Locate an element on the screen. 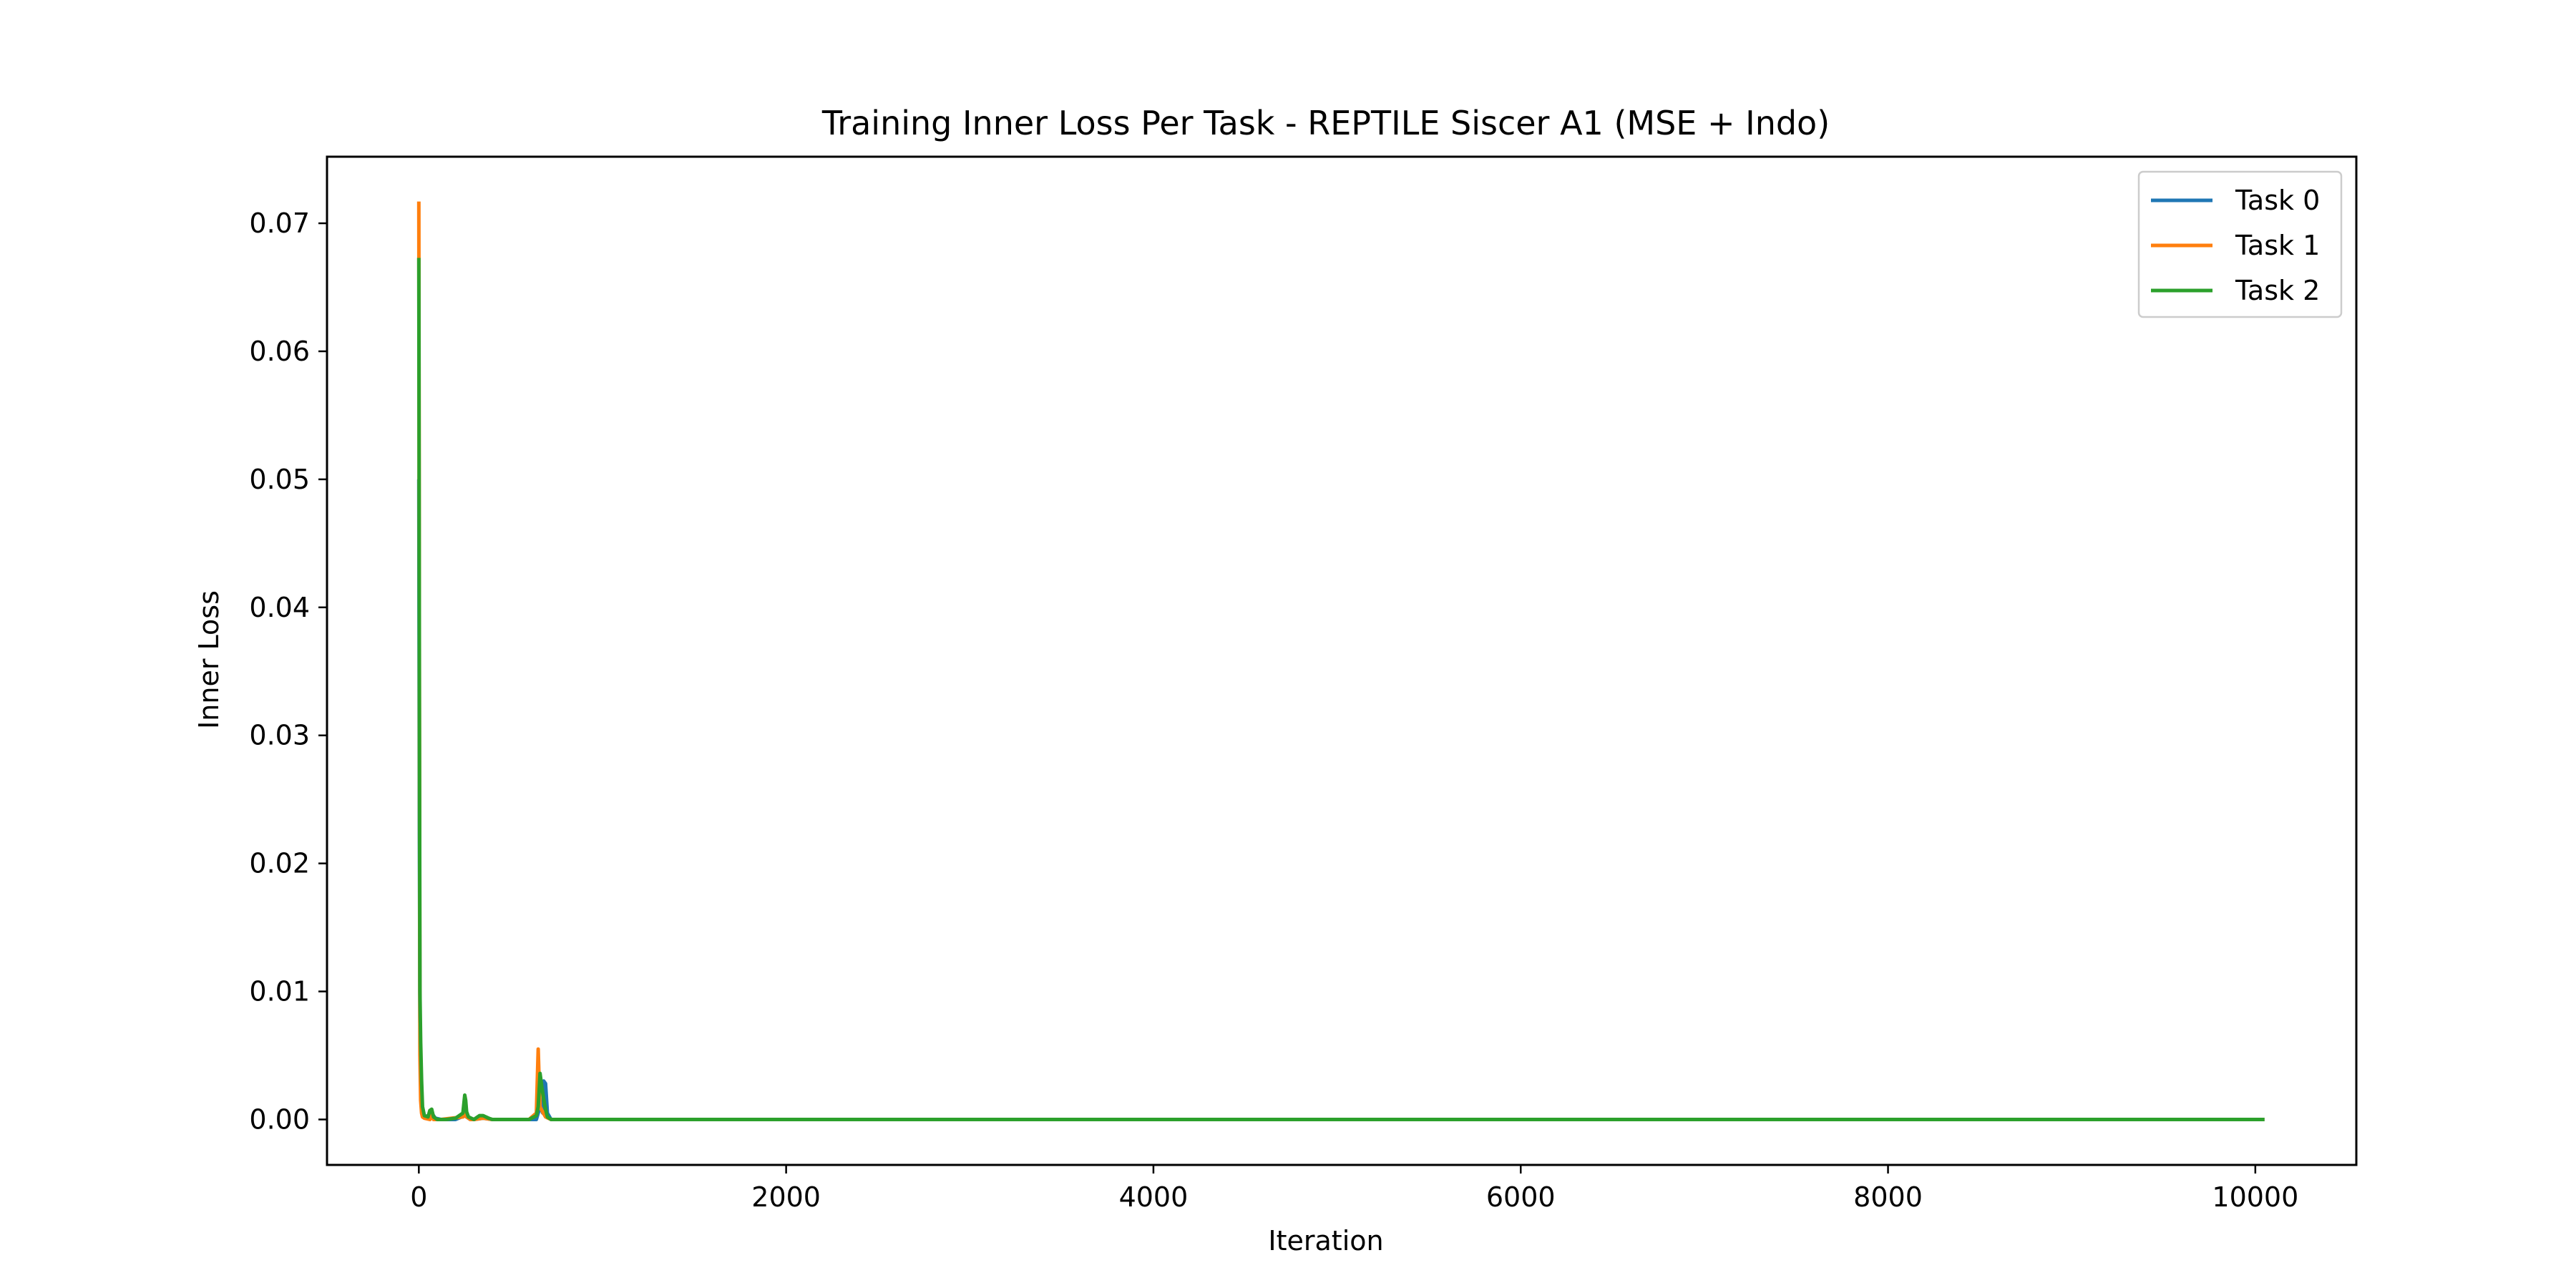 Image resolution: width=2576 pixels, height=1288 pixels. x-tick-label: 8000 is located at coordinates (1888, 1197).